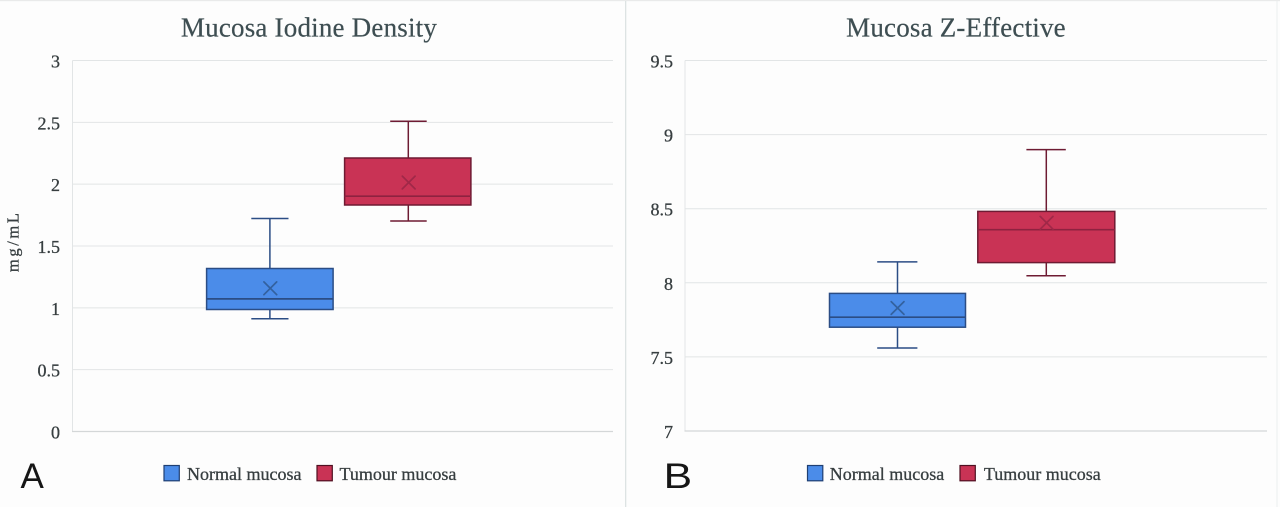 The image size is (1280, 507). What do you see at coordinates (33, 476) in the screenshot?
I see `svg-text: A` at bounding box center [33, 476].